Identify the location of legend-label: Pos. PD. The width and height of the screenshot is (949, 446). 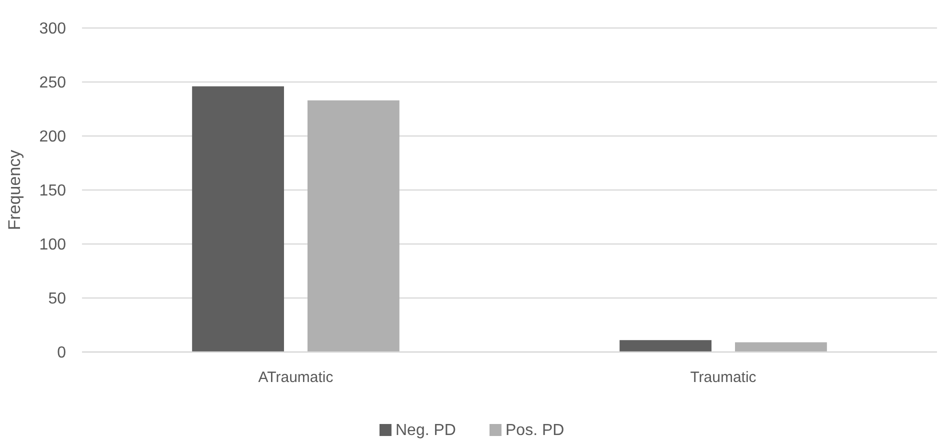
(535, 430).